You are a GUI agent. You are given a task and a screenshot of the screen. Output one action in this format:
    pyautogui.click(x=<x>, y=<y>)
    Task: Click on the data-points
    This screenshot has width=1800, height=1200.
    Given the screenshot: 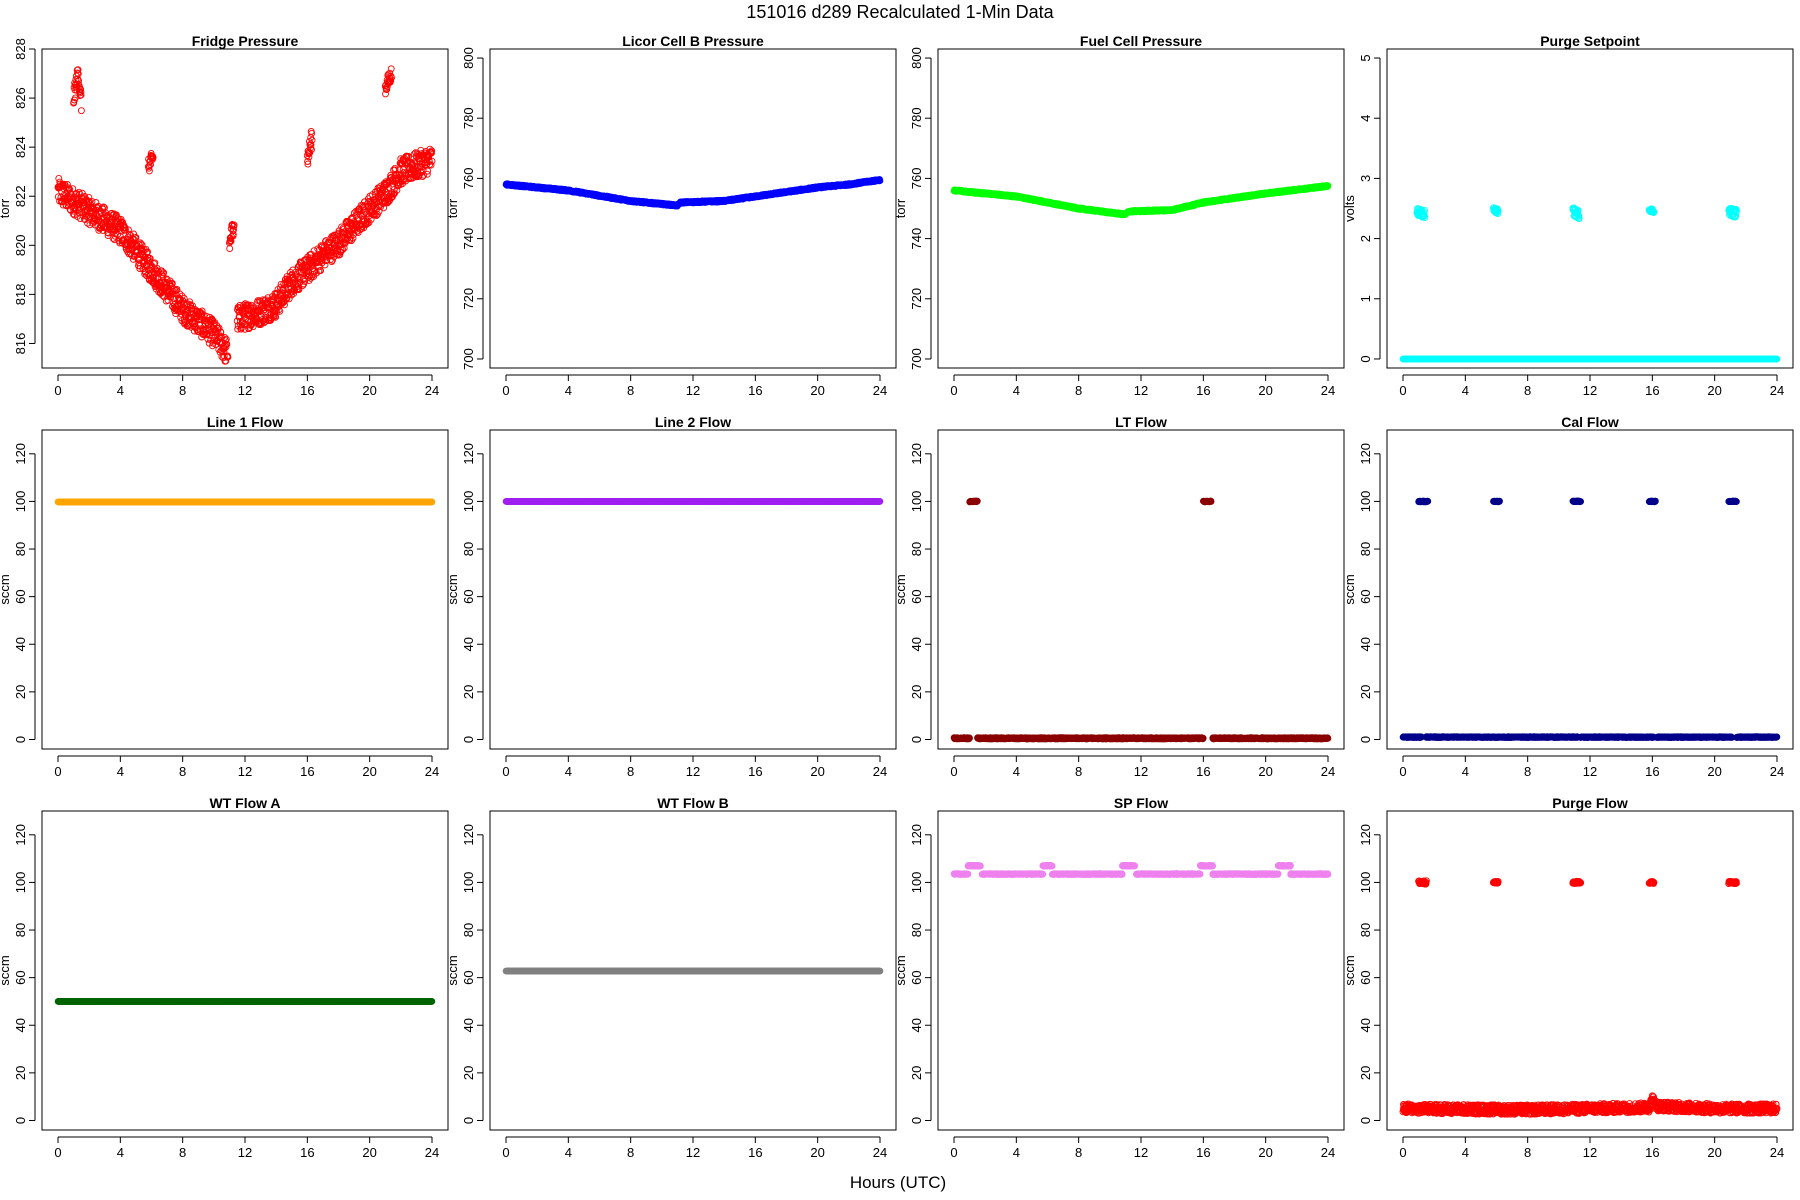 What is the action you would take?
    pyautogui.click(x=245, y=215)
    